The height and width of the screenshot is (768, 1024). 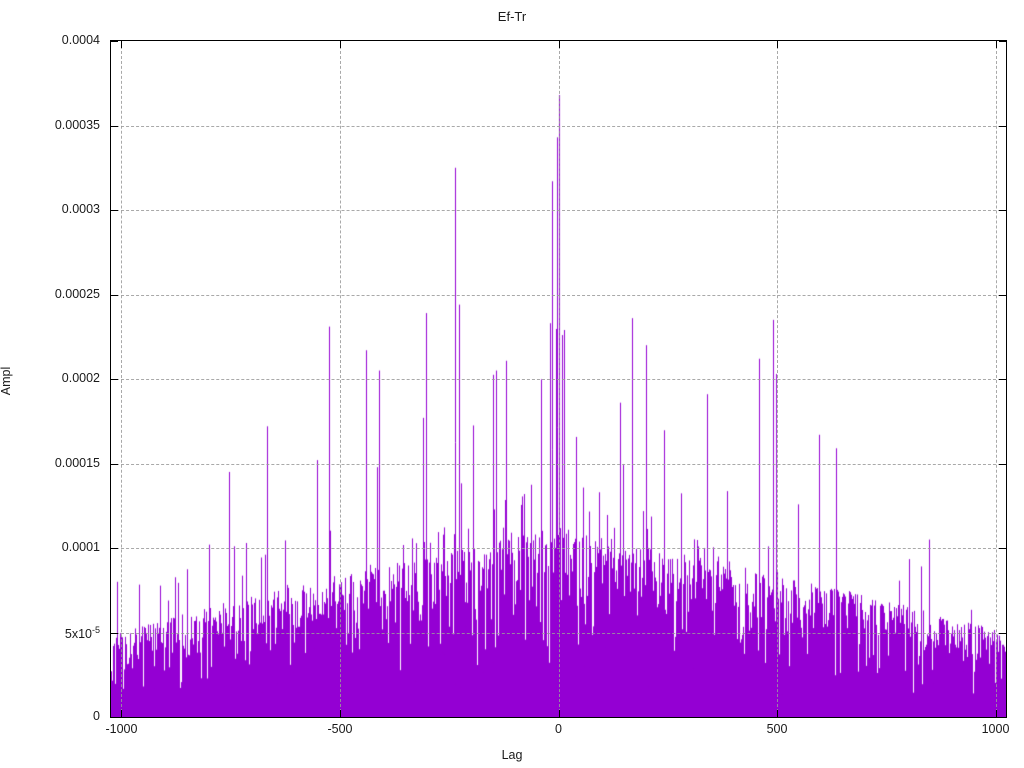 What do you see at coordinates (558, 729) in the screenshot?
I see `x-tick-label: 0` at bounding box center [558, 729].